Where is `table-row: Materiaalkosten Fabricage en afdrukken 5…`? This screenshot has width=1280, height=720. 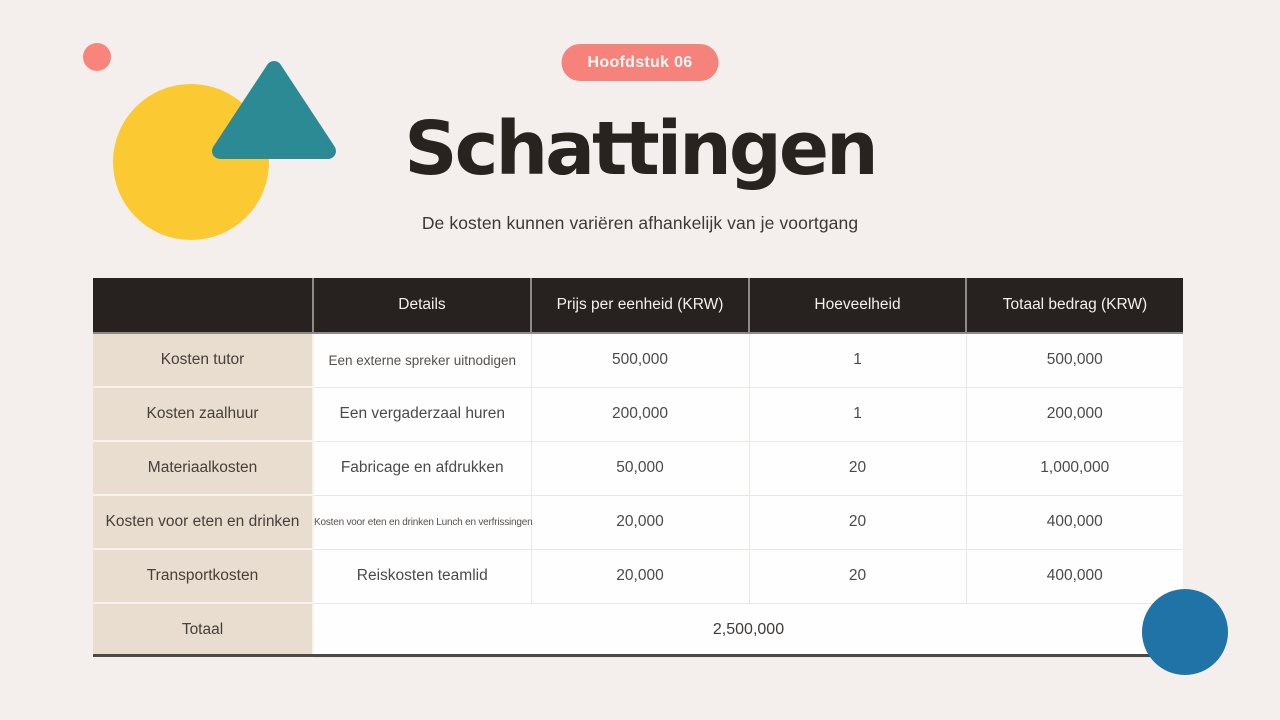
table-row: Materiaalkosten Fabricage en afdrukken 5… is located at coordinates (638, 468).